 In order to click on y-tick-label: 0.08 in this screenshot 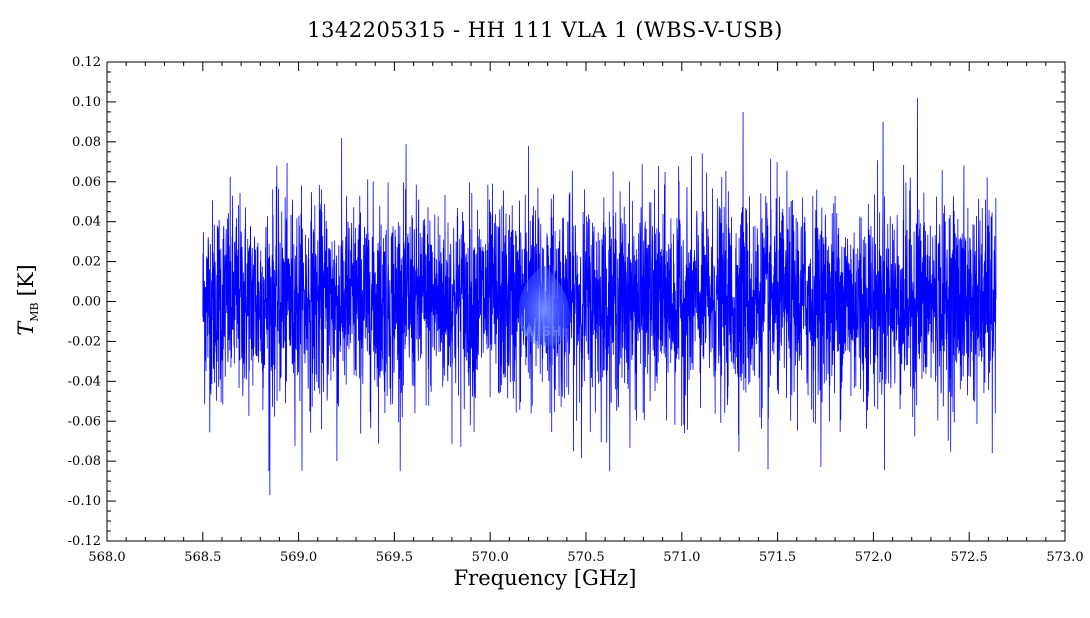, I will do `click(86, 142)`.